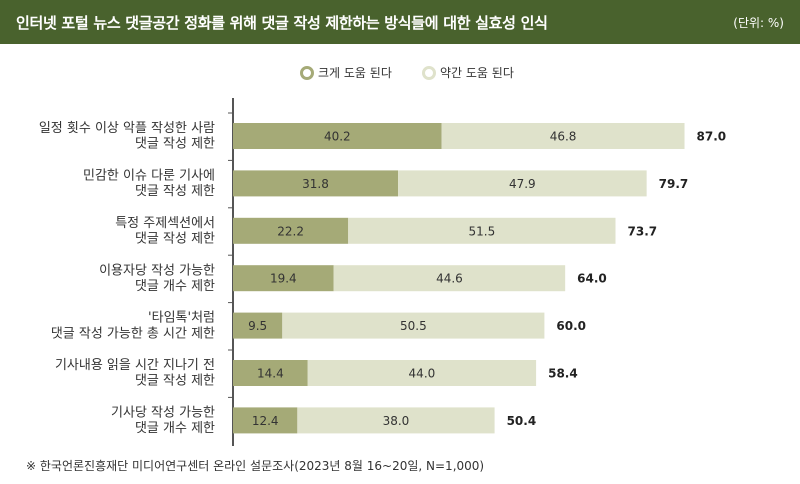 This screenshot has width=800, height=484. I want to click on unit-label: (단위: %), so click(758, 23).